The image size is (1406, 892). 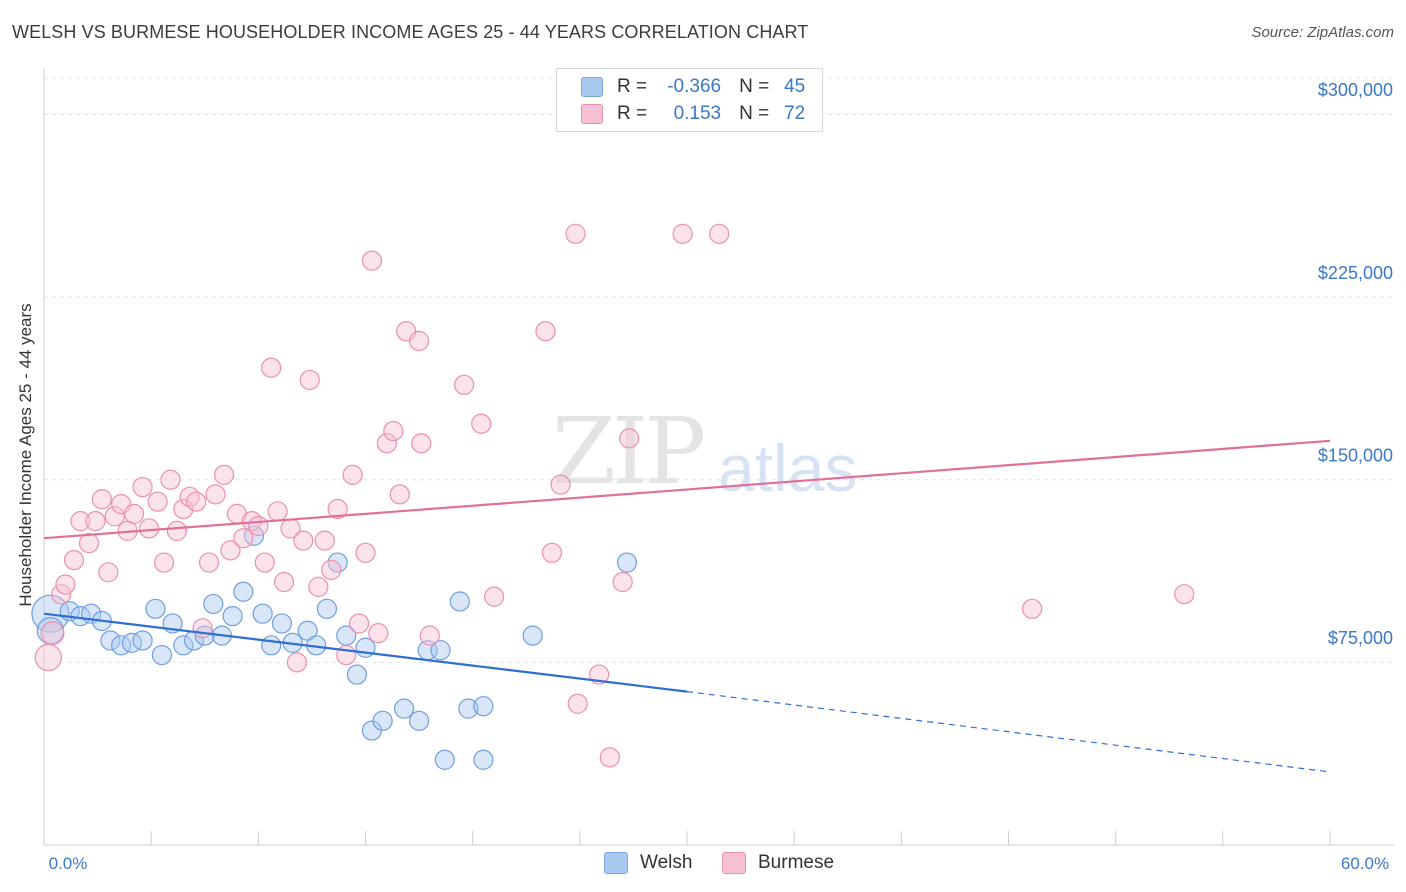 I want to click on n-label: N =, so click(x=754, y=113).